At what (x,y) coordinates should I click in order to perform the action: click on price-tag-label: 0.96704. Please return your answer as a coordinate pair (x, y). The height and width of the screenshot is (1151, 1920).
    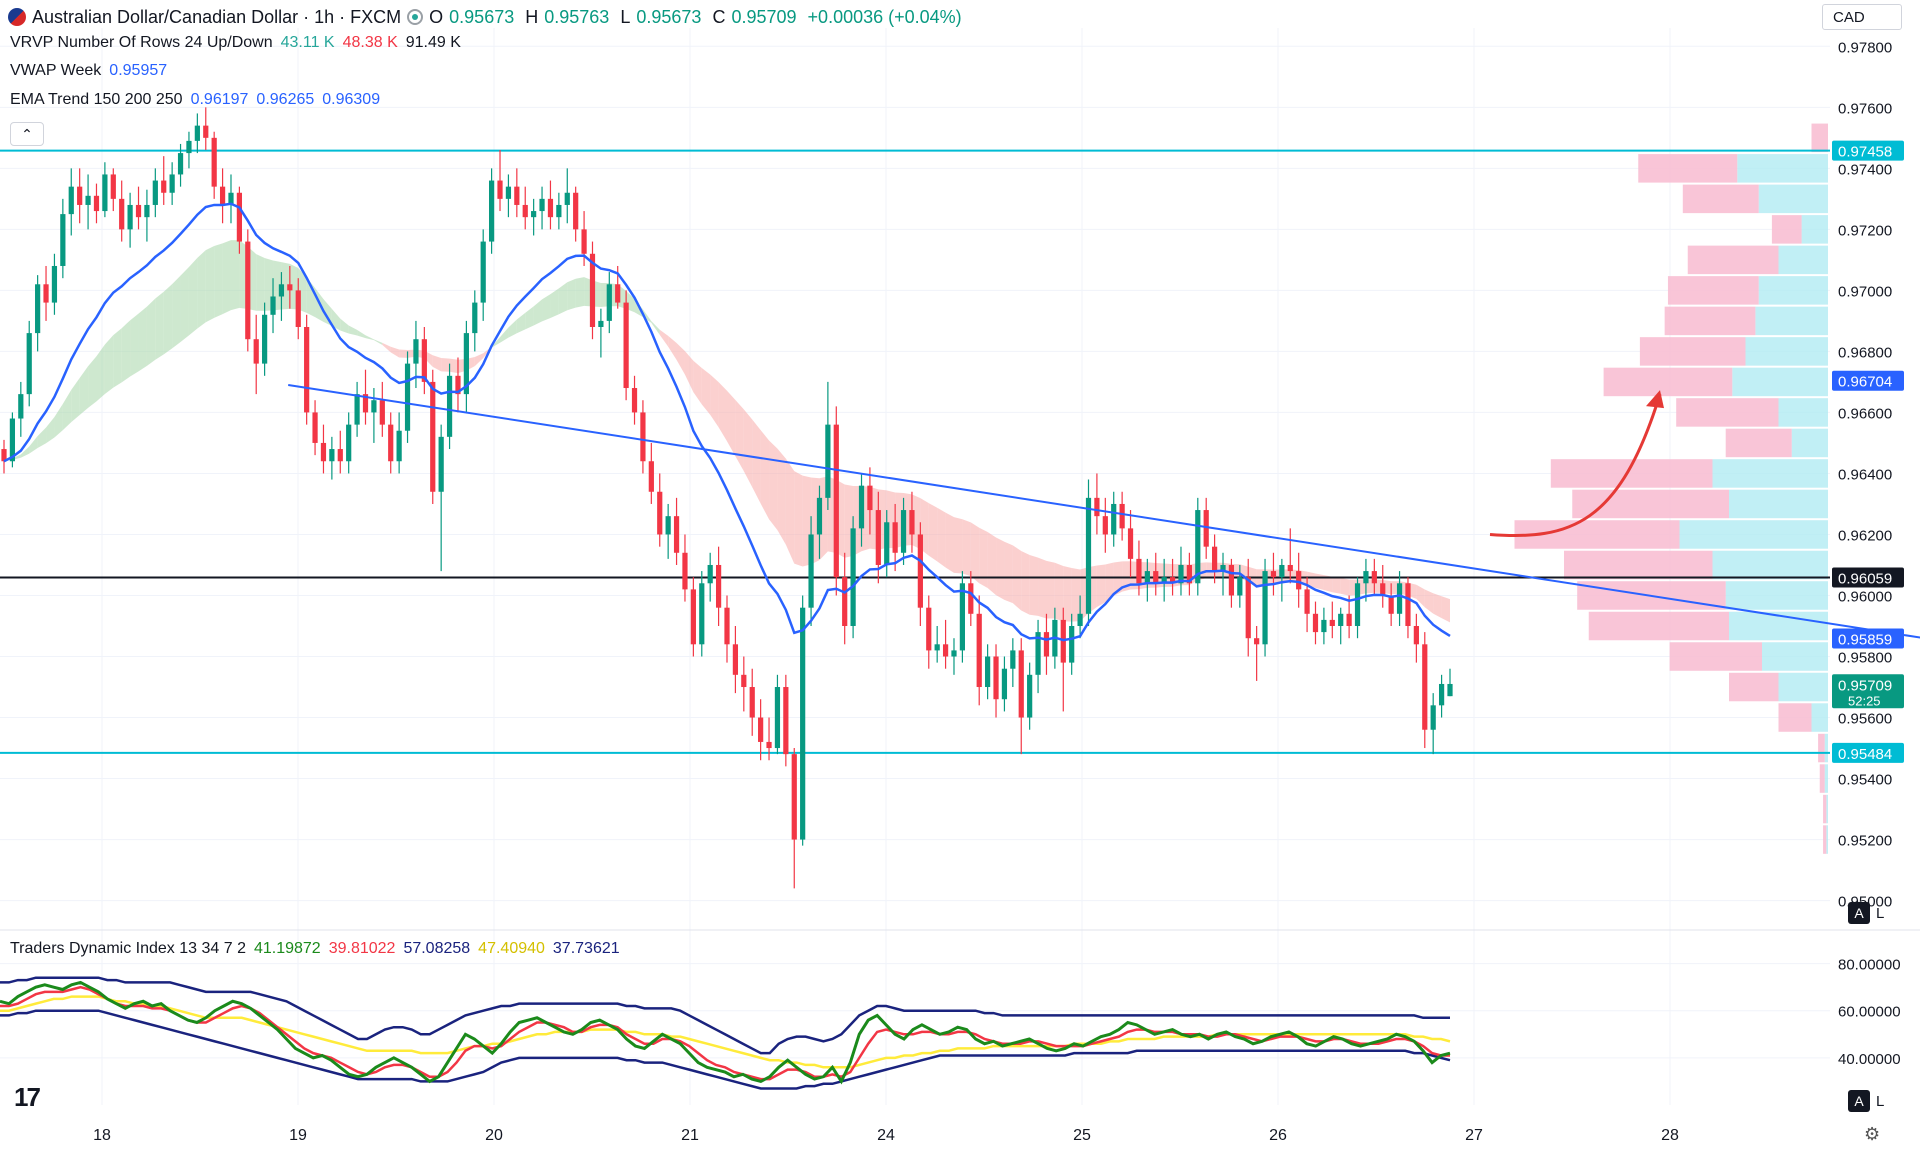
    Looking at the image, I should click on (1865, 382).